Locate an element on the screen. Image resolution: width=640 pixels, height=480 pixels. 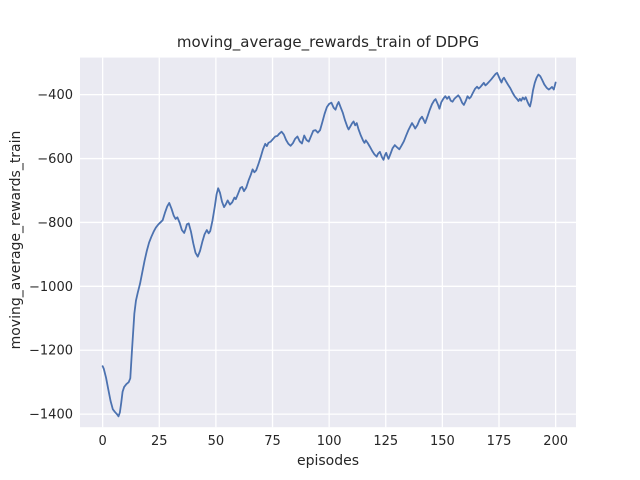
x-axis-label: episodes is located at coordinates (328, 461).